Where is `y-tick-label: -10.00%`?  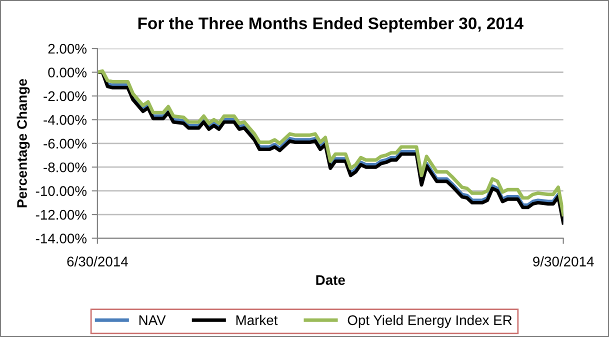
y-tick-label: -10.00% is located at coordinates (61, 191).